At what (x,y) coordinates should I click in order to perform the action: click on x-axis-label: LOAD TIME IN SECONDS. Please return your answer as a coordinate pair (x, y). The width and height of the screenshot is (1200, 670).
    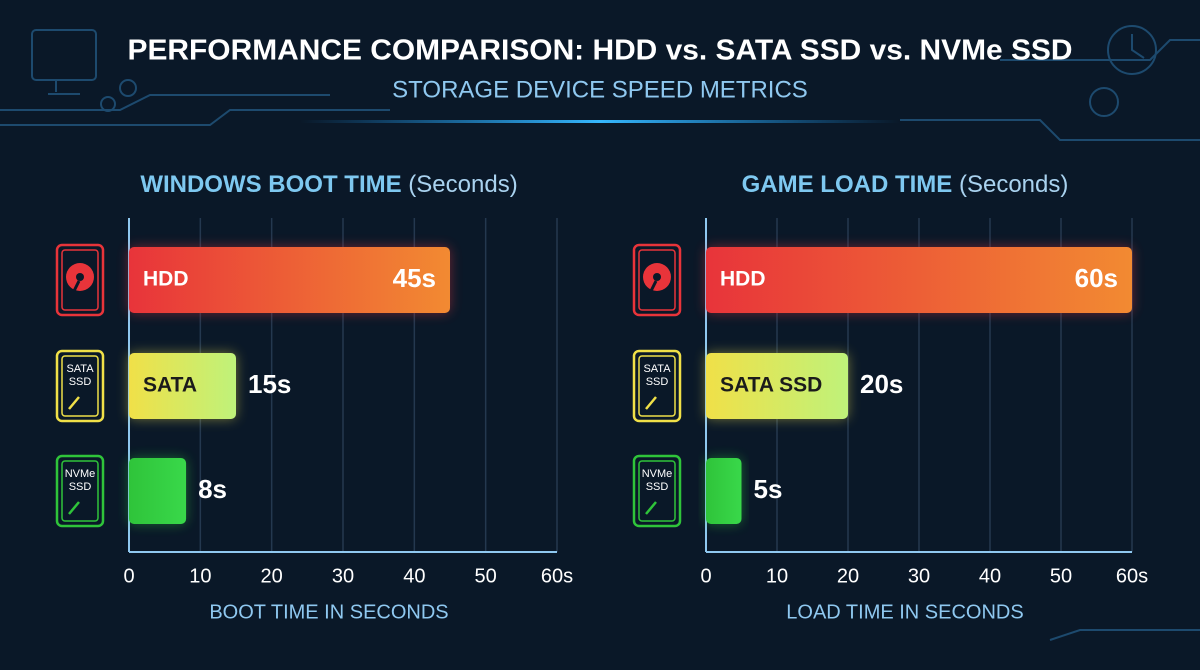
    Looking at the image, I should click on (904, 612).